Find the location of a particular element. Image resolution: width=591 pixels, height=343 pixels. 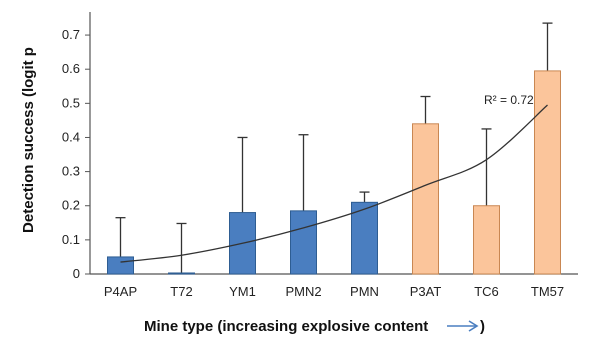

x-tick-label: PMN is located at coordinates (364, 291).